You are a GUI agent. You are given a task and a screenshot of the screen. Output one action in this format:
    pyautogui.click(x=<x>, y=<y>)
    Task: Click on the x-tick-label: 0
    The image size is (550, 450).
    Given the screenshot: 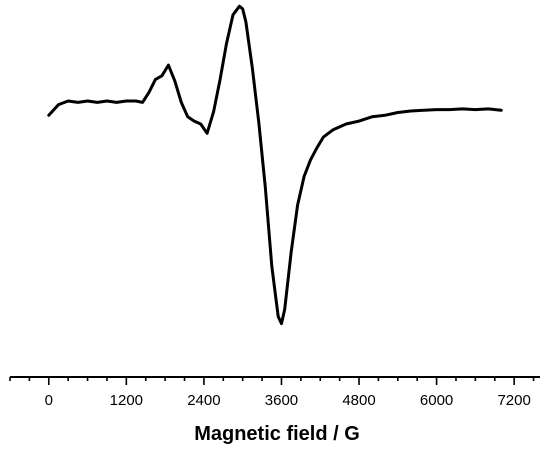 What is the action you would take?
    pyautogui.click(x=49, y=400)
    